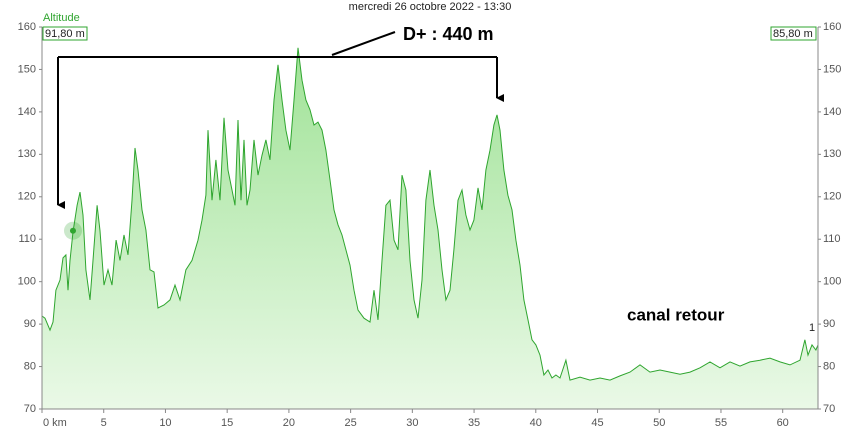  What do you see at coordinates (72, 230) in the screenshot?
I see `position-marker` at bounding box center [72, 230].